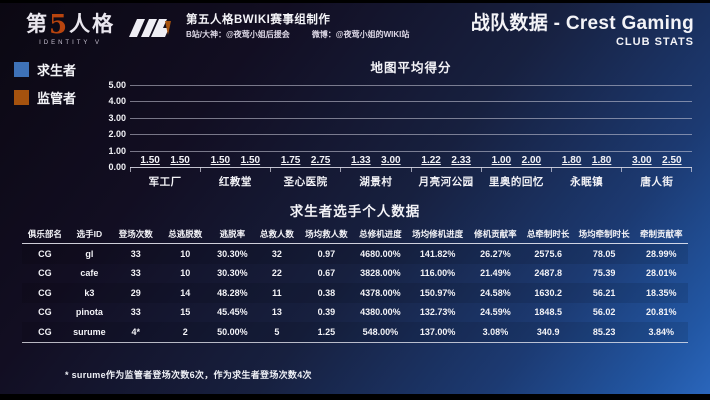 This screenshot has width=710, height=400. Describe the element at coordinates (657, 182) in the screenshot. I see `category-label: 唐人街` at that location.